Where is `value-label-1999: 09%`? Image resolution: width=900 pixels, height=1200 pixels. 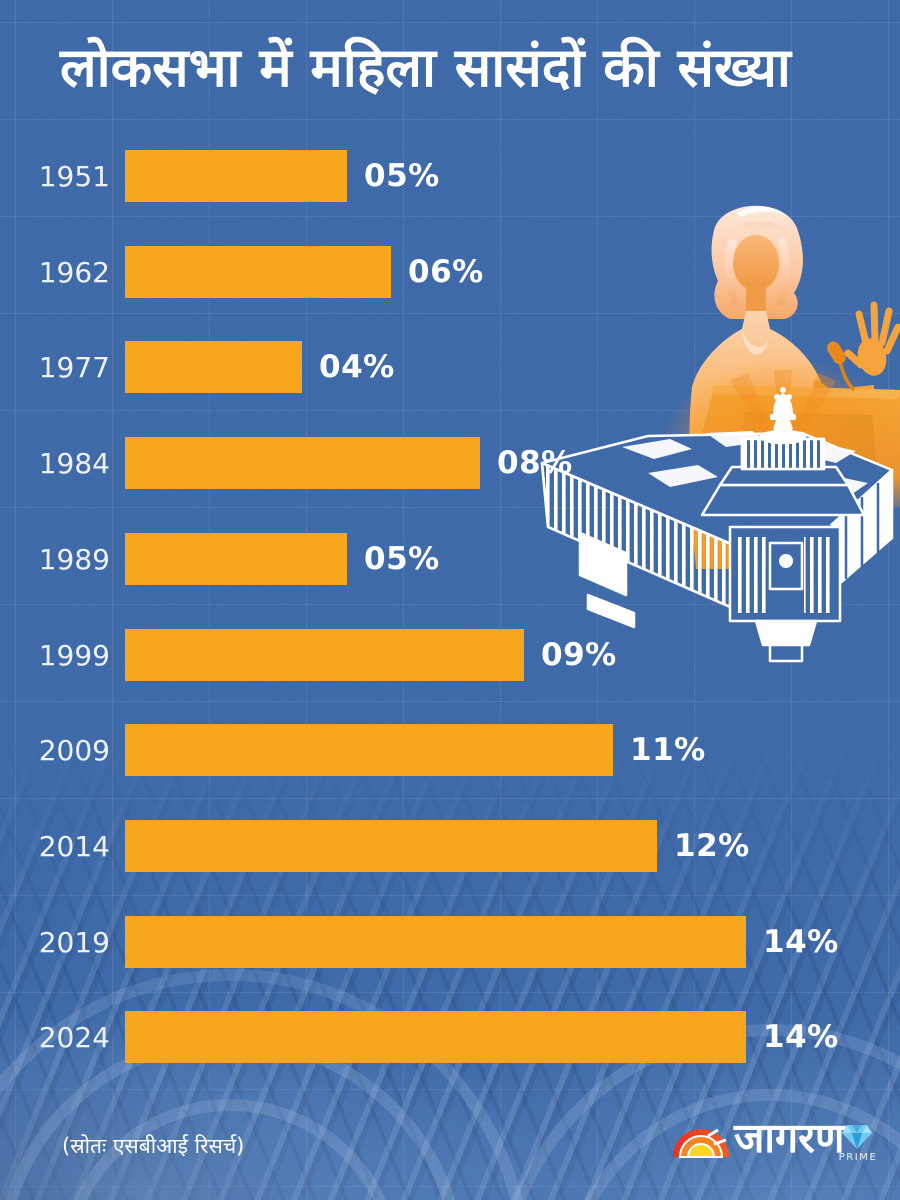 value-label-1999: 09% is located at coordinates (579, 655).